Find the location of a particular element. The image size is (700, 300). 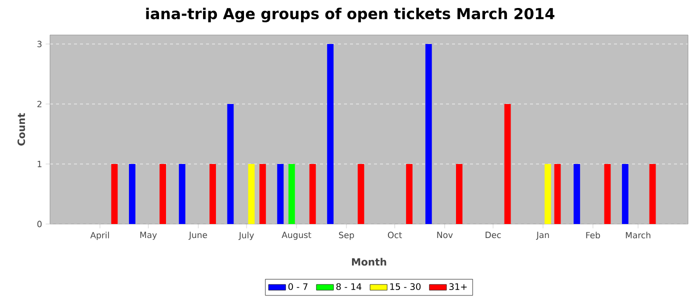

legend-label: 0 - 7 is located at coordinates (298, 286).